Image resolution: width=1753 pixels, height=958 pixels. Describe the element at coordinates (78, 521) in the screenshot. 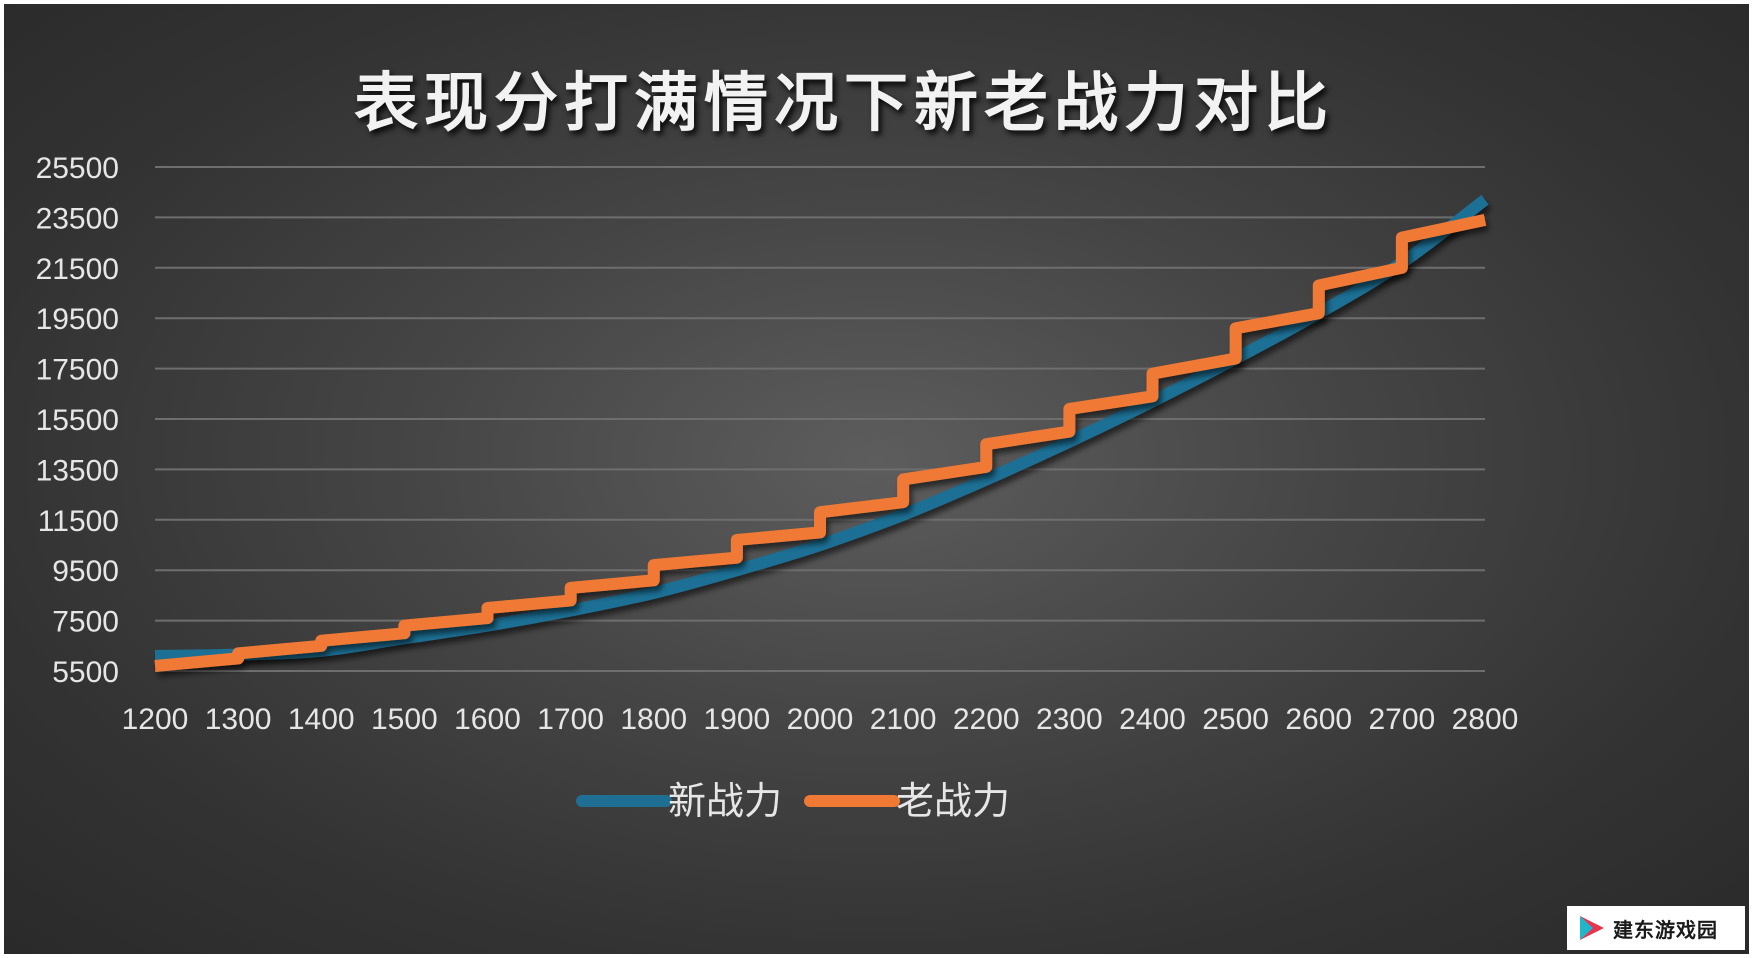

I see `y-tick-label: 11500` at that location.